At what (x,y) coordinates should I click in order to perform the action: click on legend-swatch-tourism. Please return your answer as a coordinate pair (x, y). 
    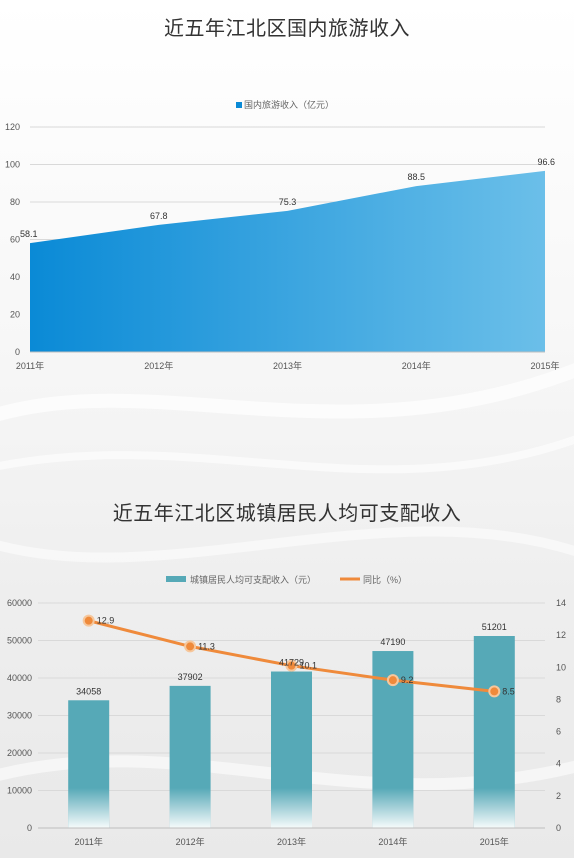
    Looking at the image, I should click on (239, 105).